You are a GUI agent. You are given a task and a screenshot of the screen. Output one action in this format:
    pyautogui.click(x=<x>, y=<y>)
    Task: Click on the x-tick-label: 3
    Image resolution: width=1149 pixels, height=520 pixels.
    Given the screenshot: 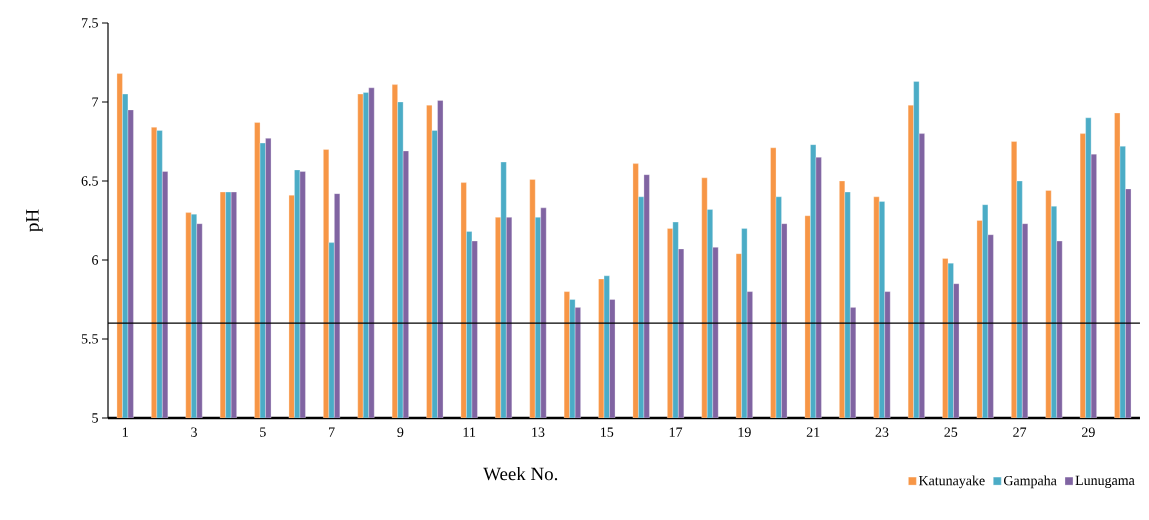 What is the action you would take?
    pyautogui.click(x=194, y=432)
    